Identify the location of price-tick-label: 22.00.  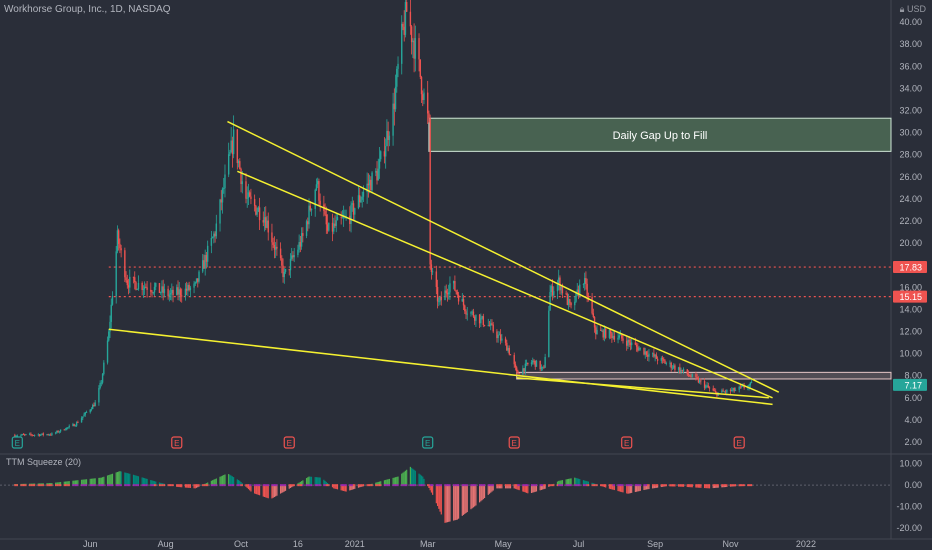
(910, 221).